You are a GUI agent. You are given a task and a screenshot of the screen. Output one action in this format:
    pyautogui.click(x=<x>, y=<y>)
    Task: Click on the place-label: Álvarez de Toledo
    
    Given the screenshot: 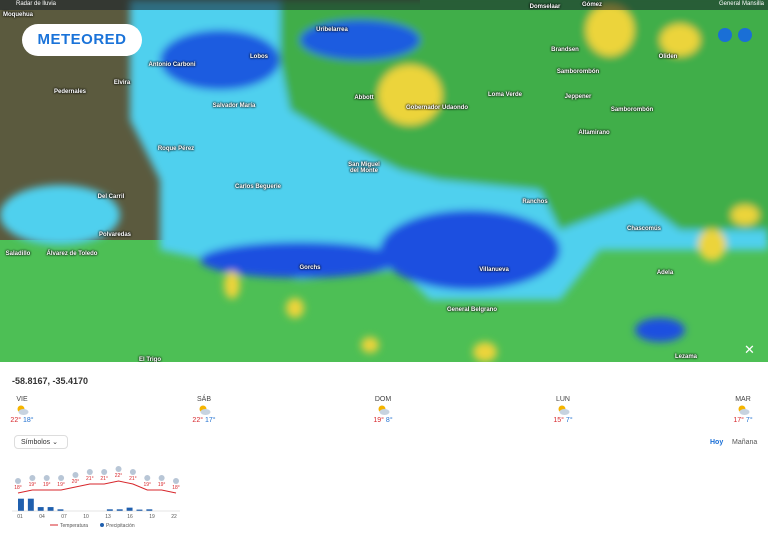 What is the action you would take?
    pyautogui.click(x=72, y=254)
    